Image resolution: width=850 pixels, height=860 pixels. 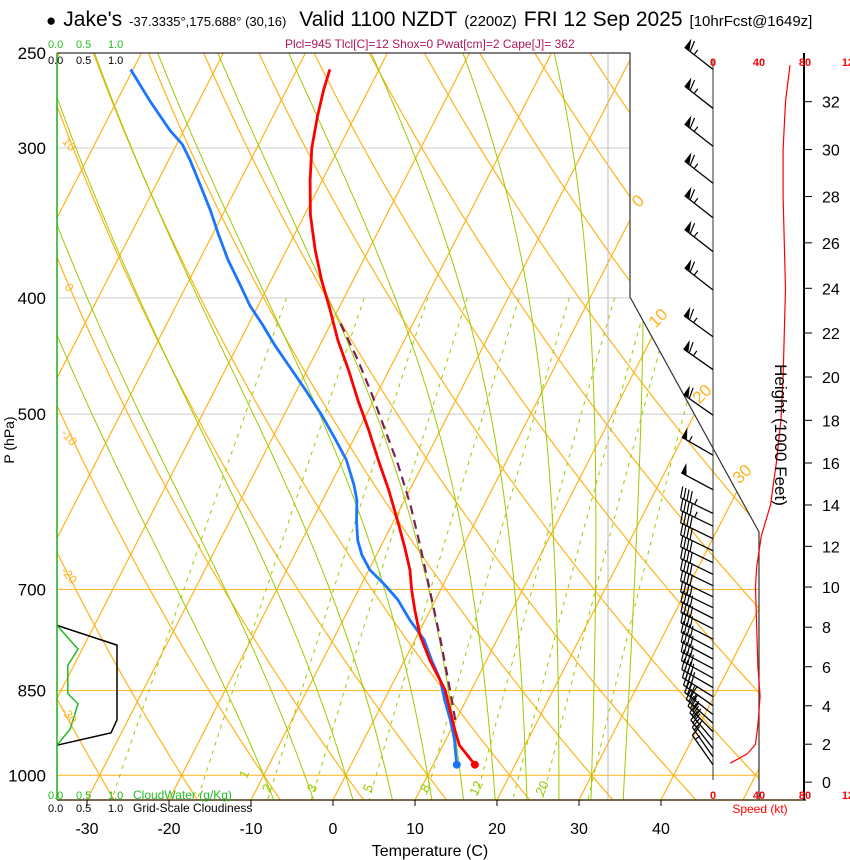 What do you see at coordinates (826, 745) in the screenshot?
I see `height-tick-label: 2` at bounding box center [826, 745].